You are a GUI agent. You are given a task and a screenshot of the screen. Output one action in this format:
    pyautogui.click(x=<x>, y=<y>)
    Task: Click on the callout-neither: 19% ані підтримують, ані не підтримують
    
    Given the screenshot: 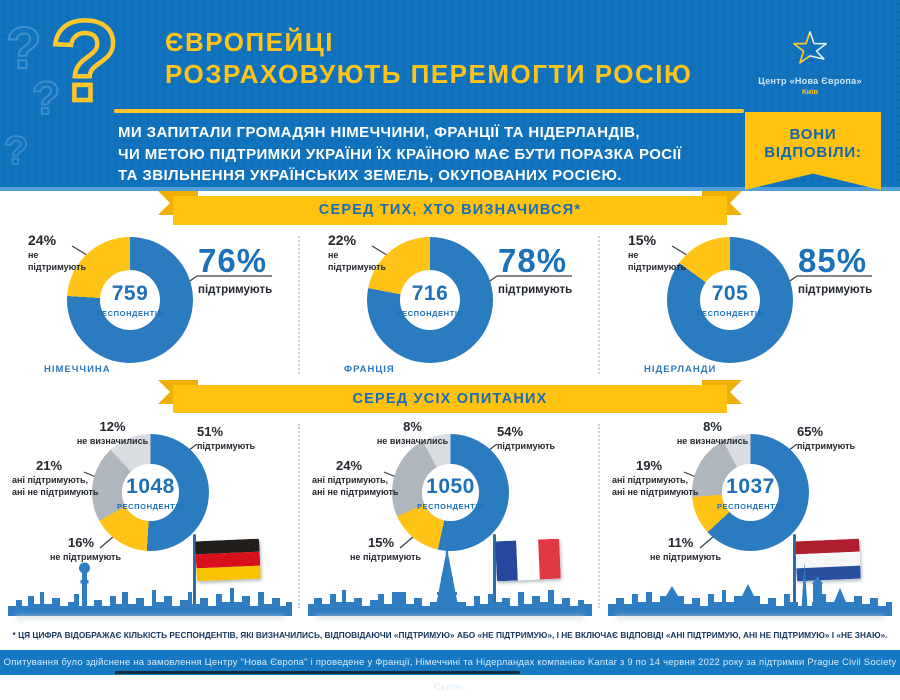 What is the action you would take?
    pyautogui.click(x=655, y=477)
    